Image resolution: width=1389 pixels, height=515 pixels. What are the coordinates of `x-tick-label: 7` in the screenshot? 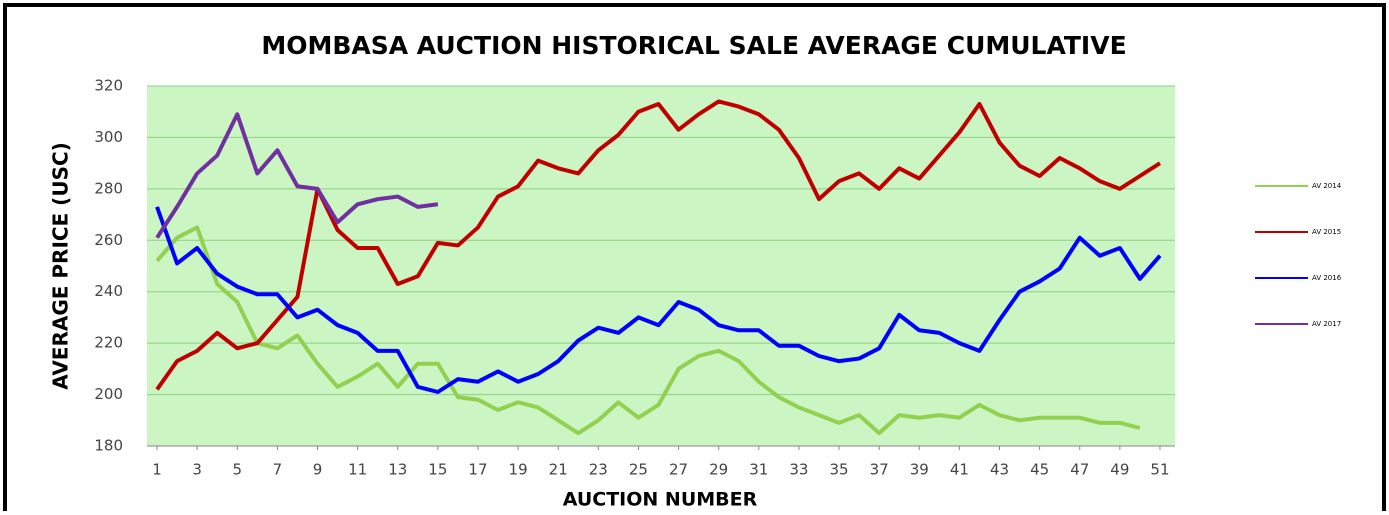 It's located at (278, 470).